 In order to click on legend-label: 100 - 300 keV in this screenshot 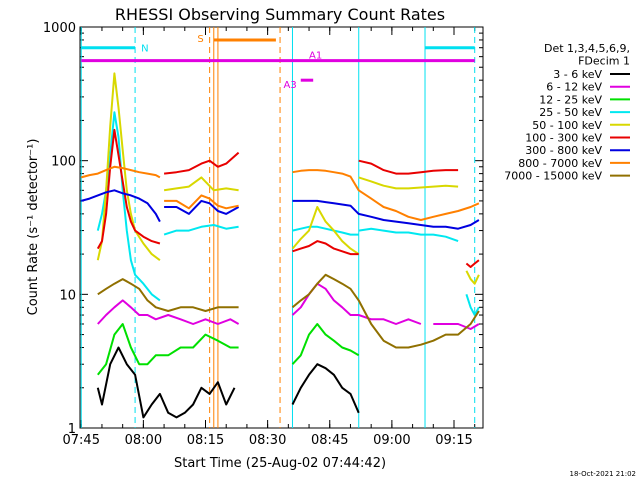, I will do `click(563, 138)`.